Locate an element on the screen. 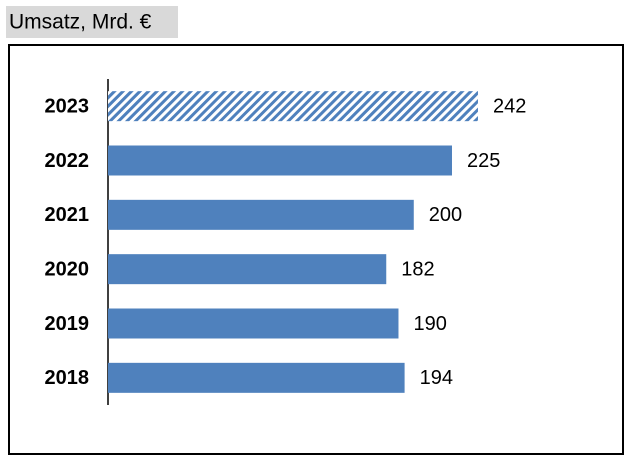 This screenshot has width=630, height=468. category-label: 2023 is located at coordinates (67, 106).